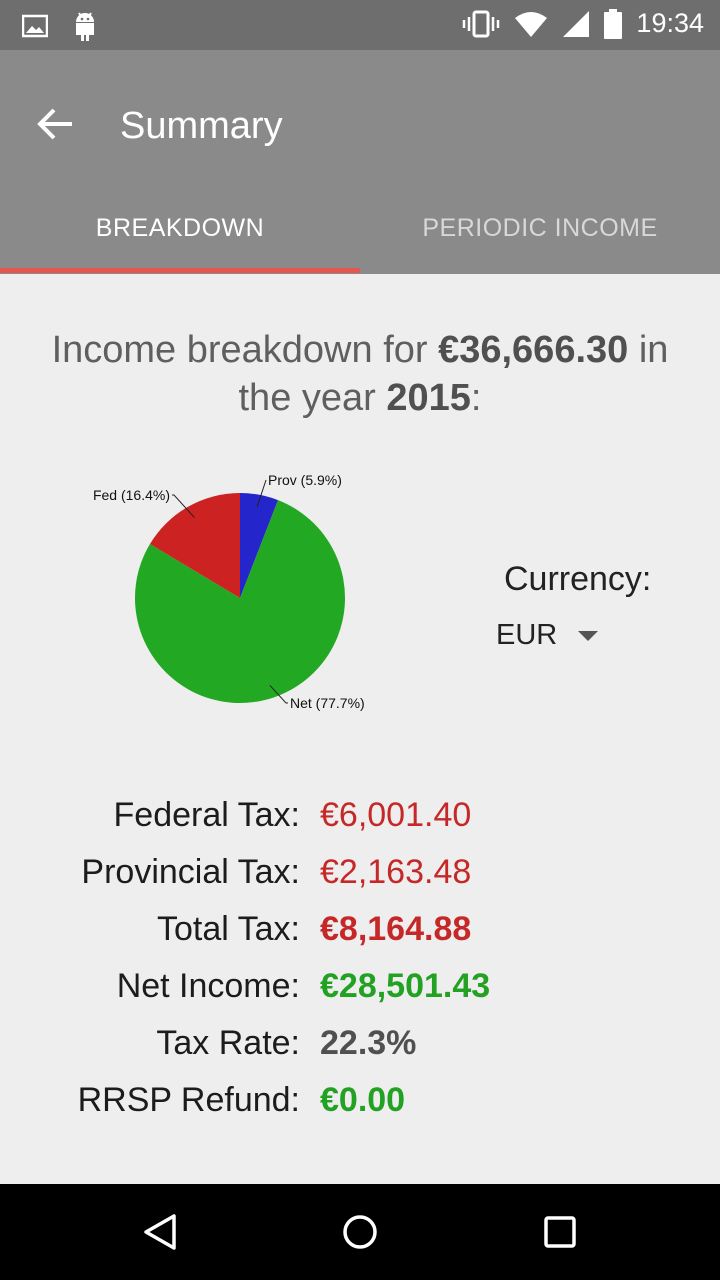 This screenshot has width=720, height=1280. I want to click on nav-back-button, so click(160, 1232).